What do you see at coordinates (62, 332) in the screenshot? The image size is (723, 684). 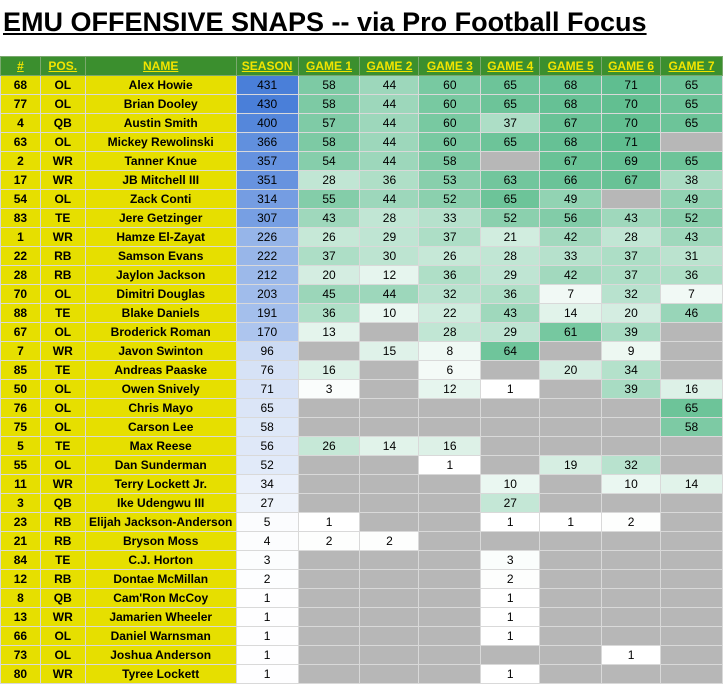 I see `position-cell: OL` at bounding box center [62, 332].